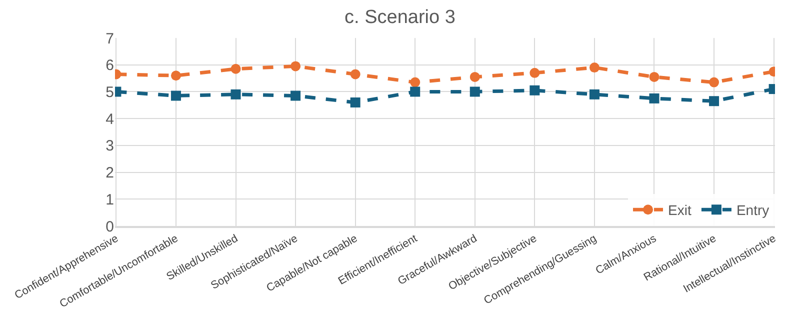 The width and height of the screenshot is (800, 320). What do you see at coordinates (110, 227) in the screenshot?
I see `y-tick-label: 0` at bounding box center [110, 227].